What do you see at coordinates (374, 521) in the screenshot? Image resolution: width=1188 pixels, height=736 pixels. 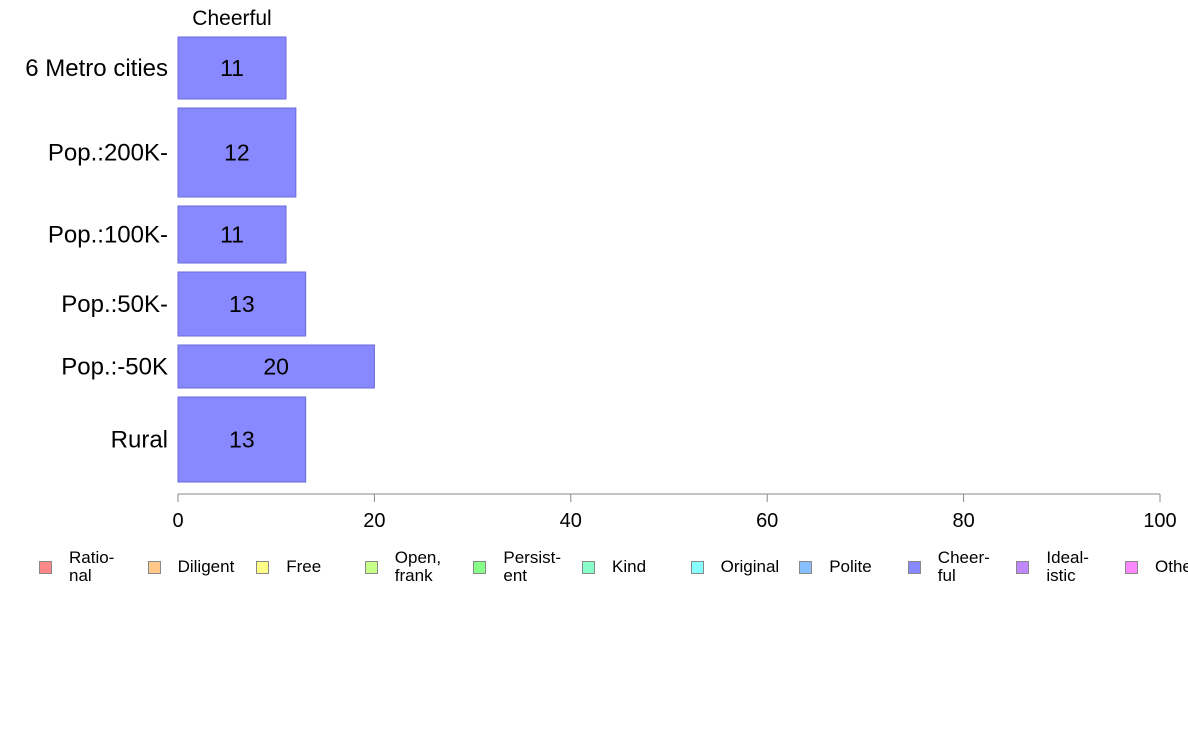 I see `x-tick-label: 20` at bounding box center [374, 521].